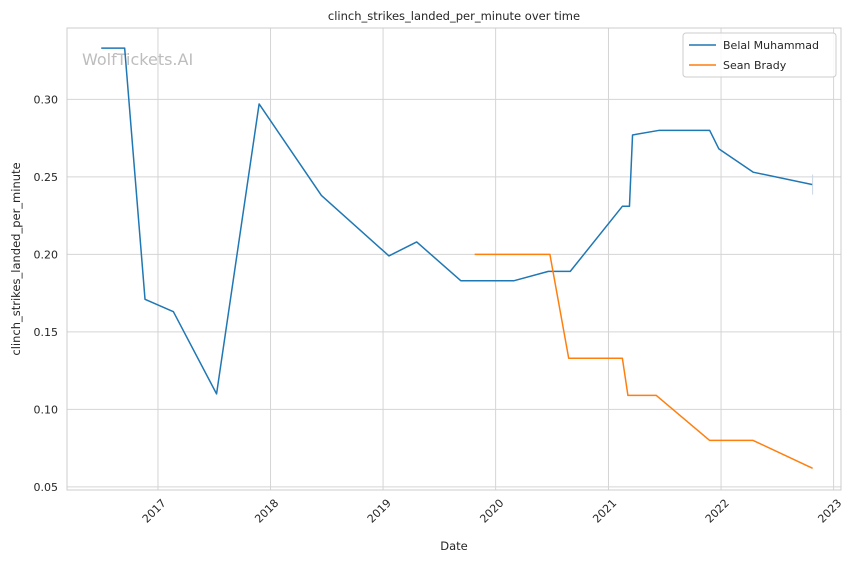 The image size is (854, 561). Describe the element at coordinates (46, 332) in the screenshot. I see `y-tick-label: 0.15` at that location.